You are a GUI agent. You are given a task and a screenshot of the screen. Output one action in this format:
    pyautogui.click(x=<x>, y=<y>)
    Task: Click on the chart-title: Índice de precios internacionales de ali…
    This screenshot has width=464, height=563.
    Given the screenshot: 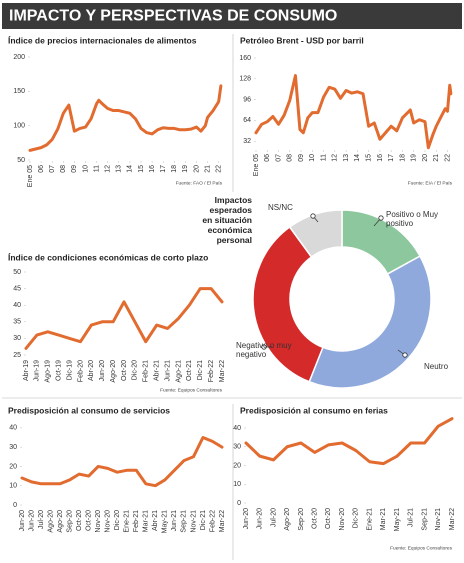 What is the action you would take?
    pyautogui.click(x=102, y=40)
    